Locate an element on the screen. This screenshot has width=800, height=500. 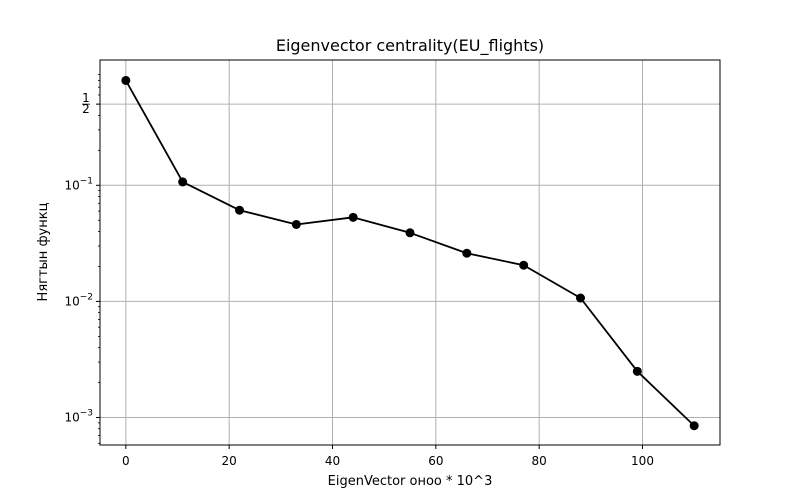
y-tick-exponent: −1 is located at coordinates (86, 181).